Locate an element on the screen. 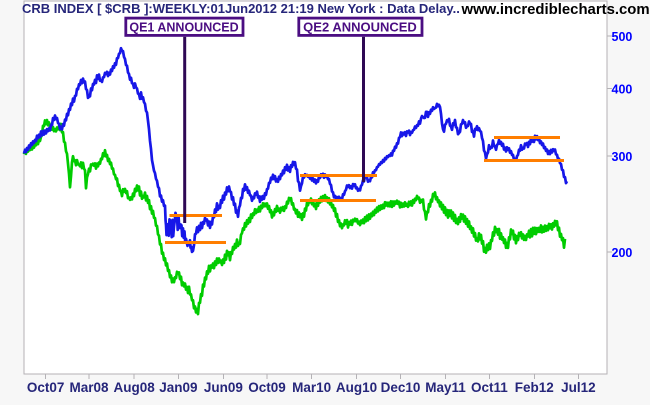 Image resolution: width=650 pixels, height=405 pixels. svg-text: QE2 ANNOUNCED is located at coordinates (360, 26).